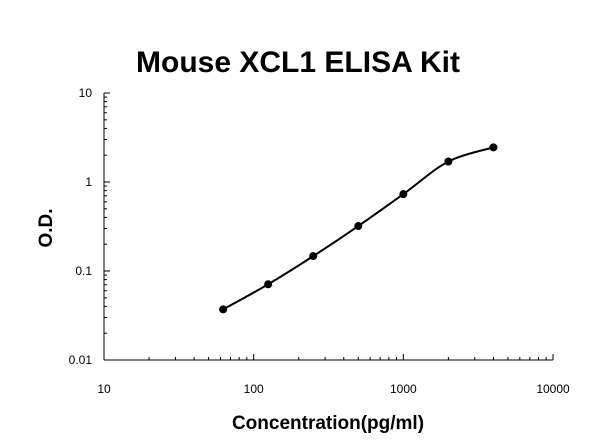 This screenshot has width=600, height=447. Describe the element at coordinates (83, 271) in the screenshot. I see `y-tick-label: 0.1` at that location.